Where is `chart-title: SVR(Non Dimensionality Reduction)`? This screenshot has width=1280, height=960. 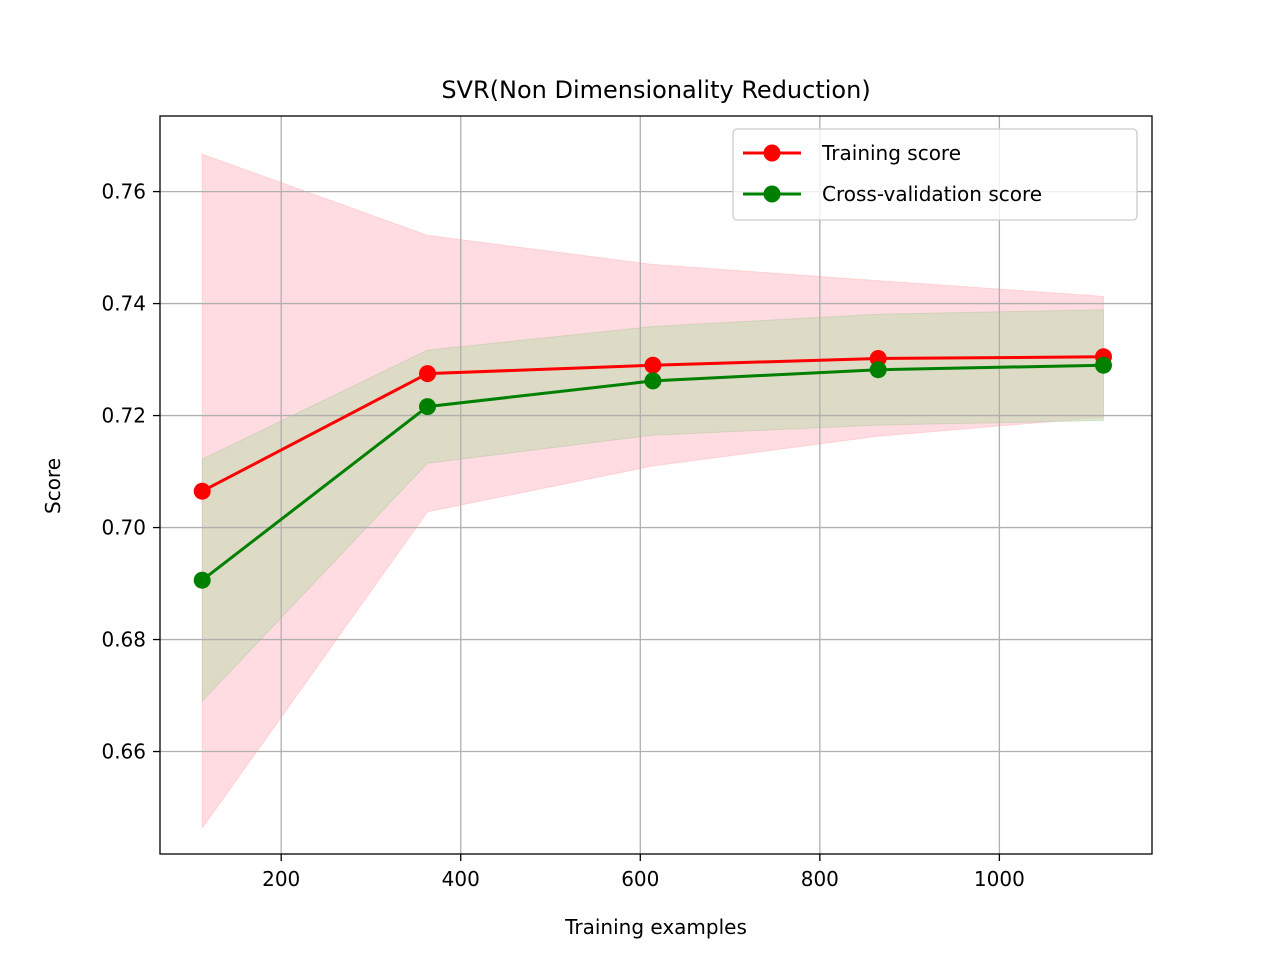 chart-title: SVR(Non Dimensionality Reduction) is located at coordinates (655, 90).